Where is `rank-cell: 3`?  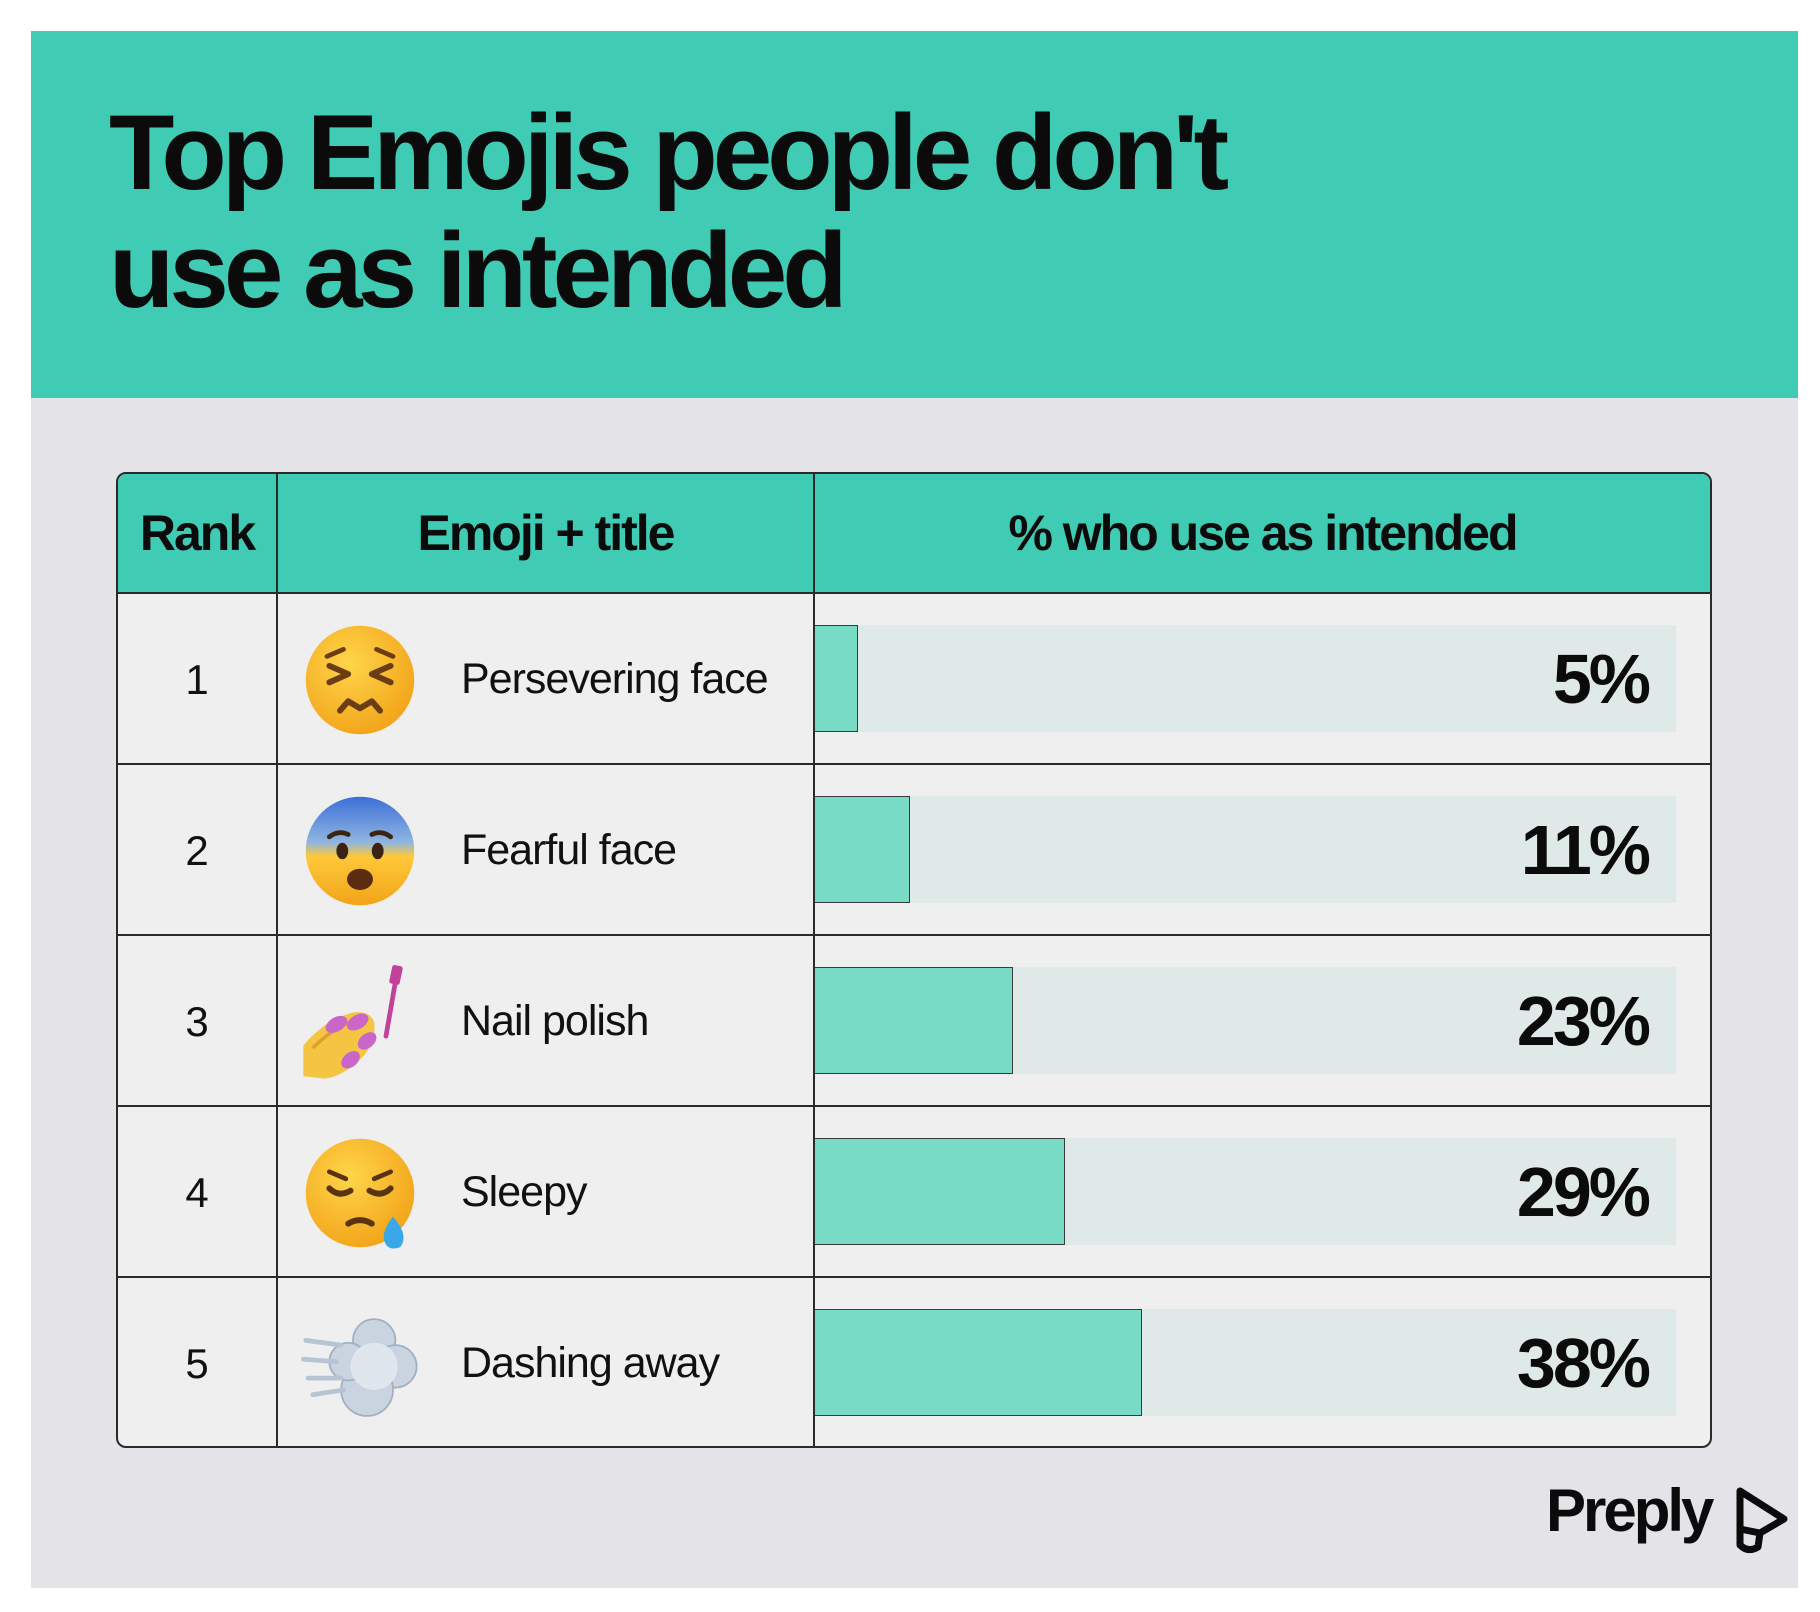 rank-cell: 3 is located at coordinates (197, 1021).